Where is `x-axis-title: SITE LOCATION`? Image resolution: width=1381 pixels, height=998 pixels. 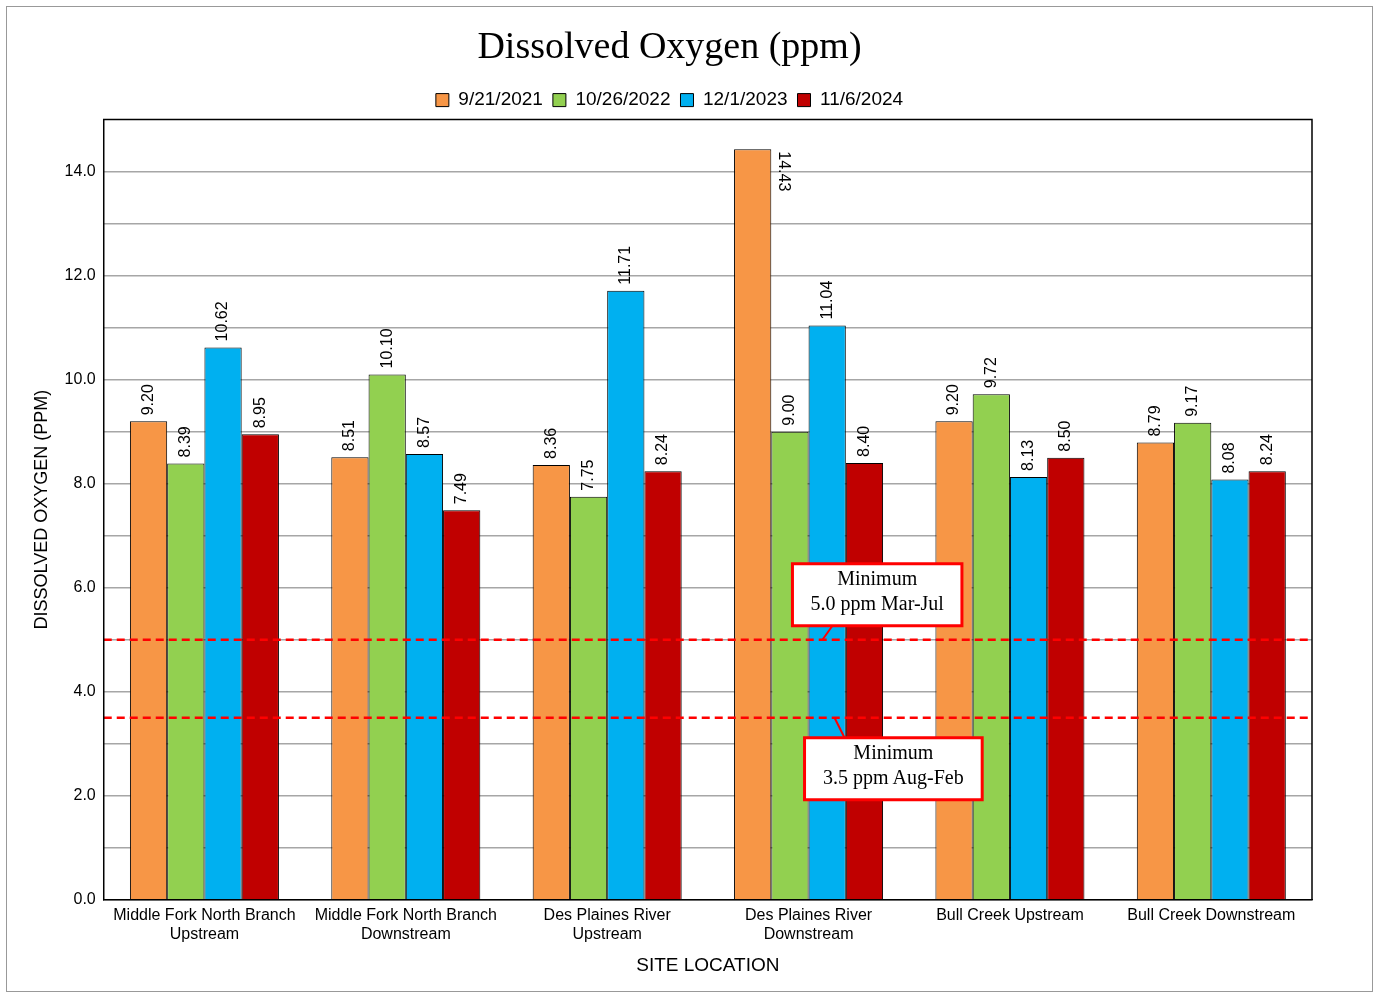 x-axis-title: SITE LOCATION is located at coordinates (708, 964).